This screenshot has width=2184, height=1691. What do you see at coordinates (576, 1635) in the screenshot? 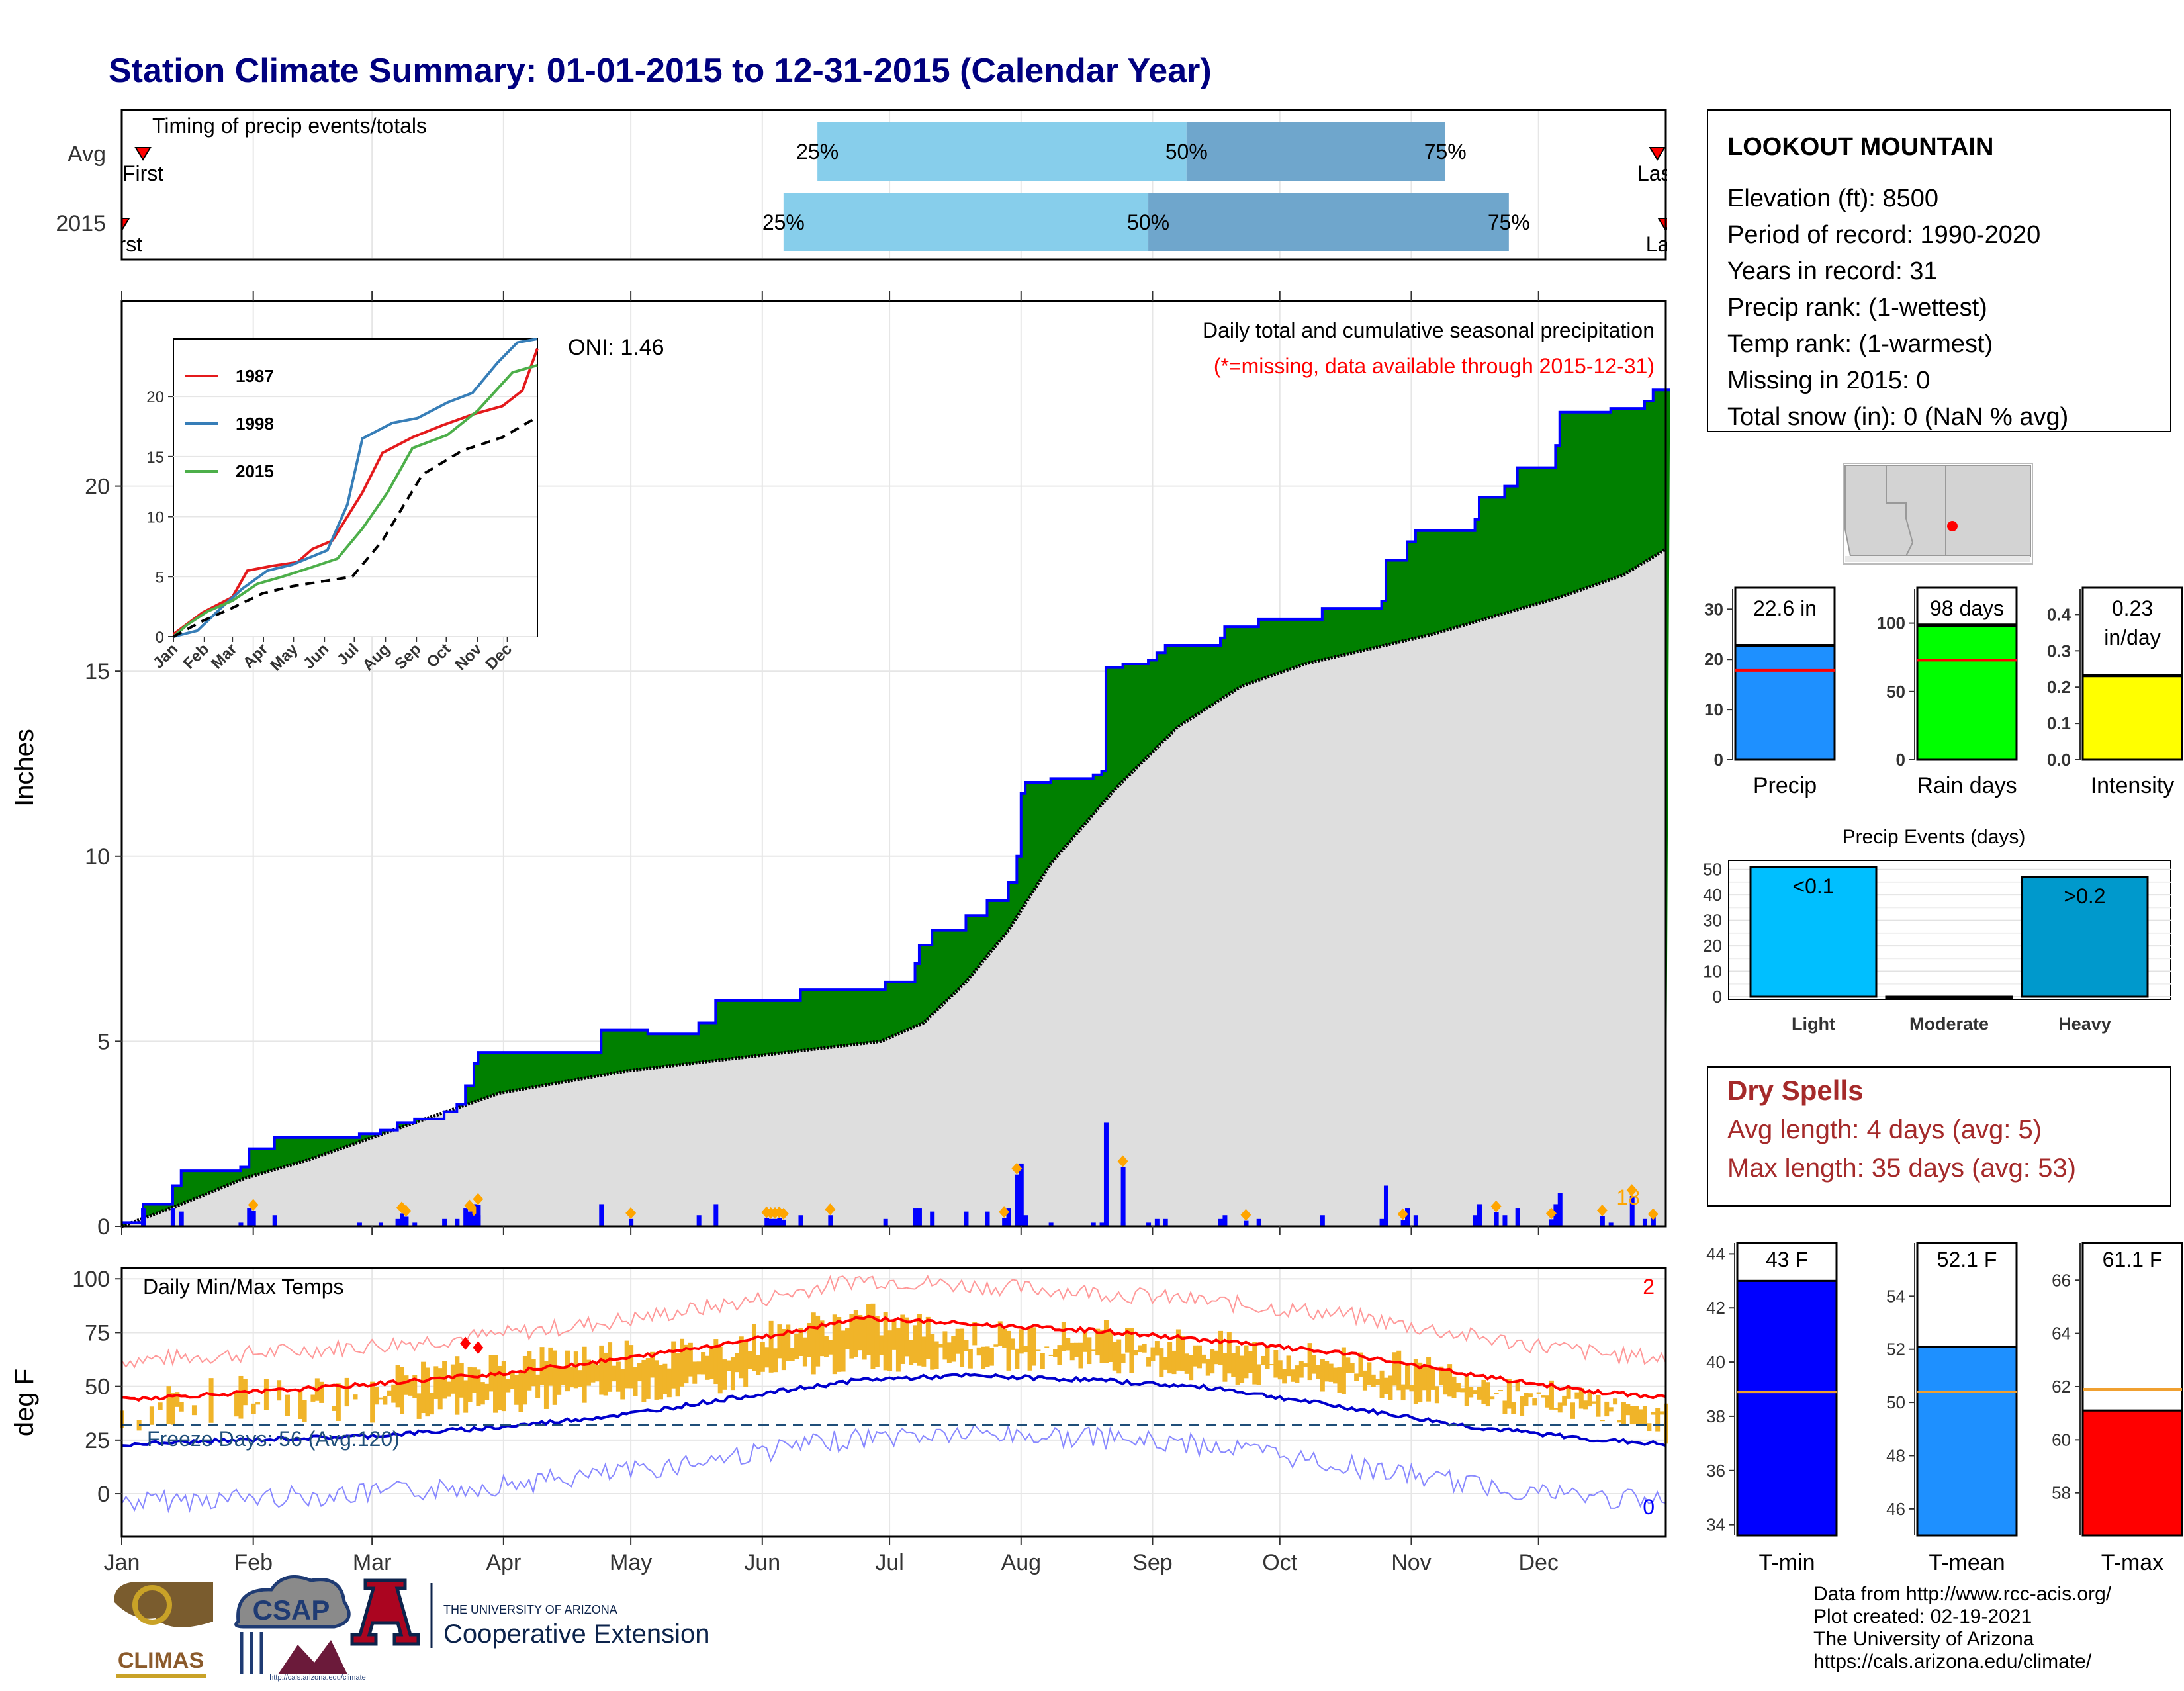
I see `ua-logo-big-text: Cooperative Extension` at bounding box center [576, 1635].